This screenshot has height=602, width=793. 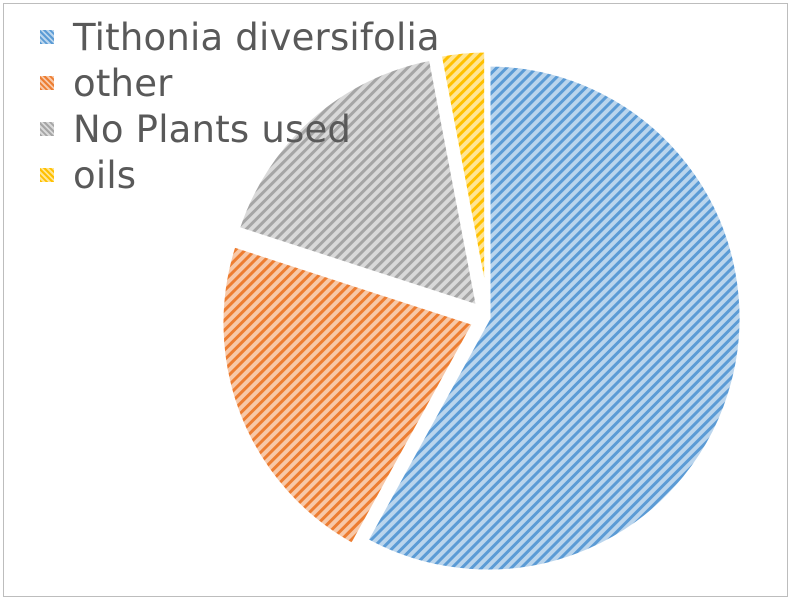 I want to click on legend-swatch-tithonia-diversifolia, so click(x=47, y=37).